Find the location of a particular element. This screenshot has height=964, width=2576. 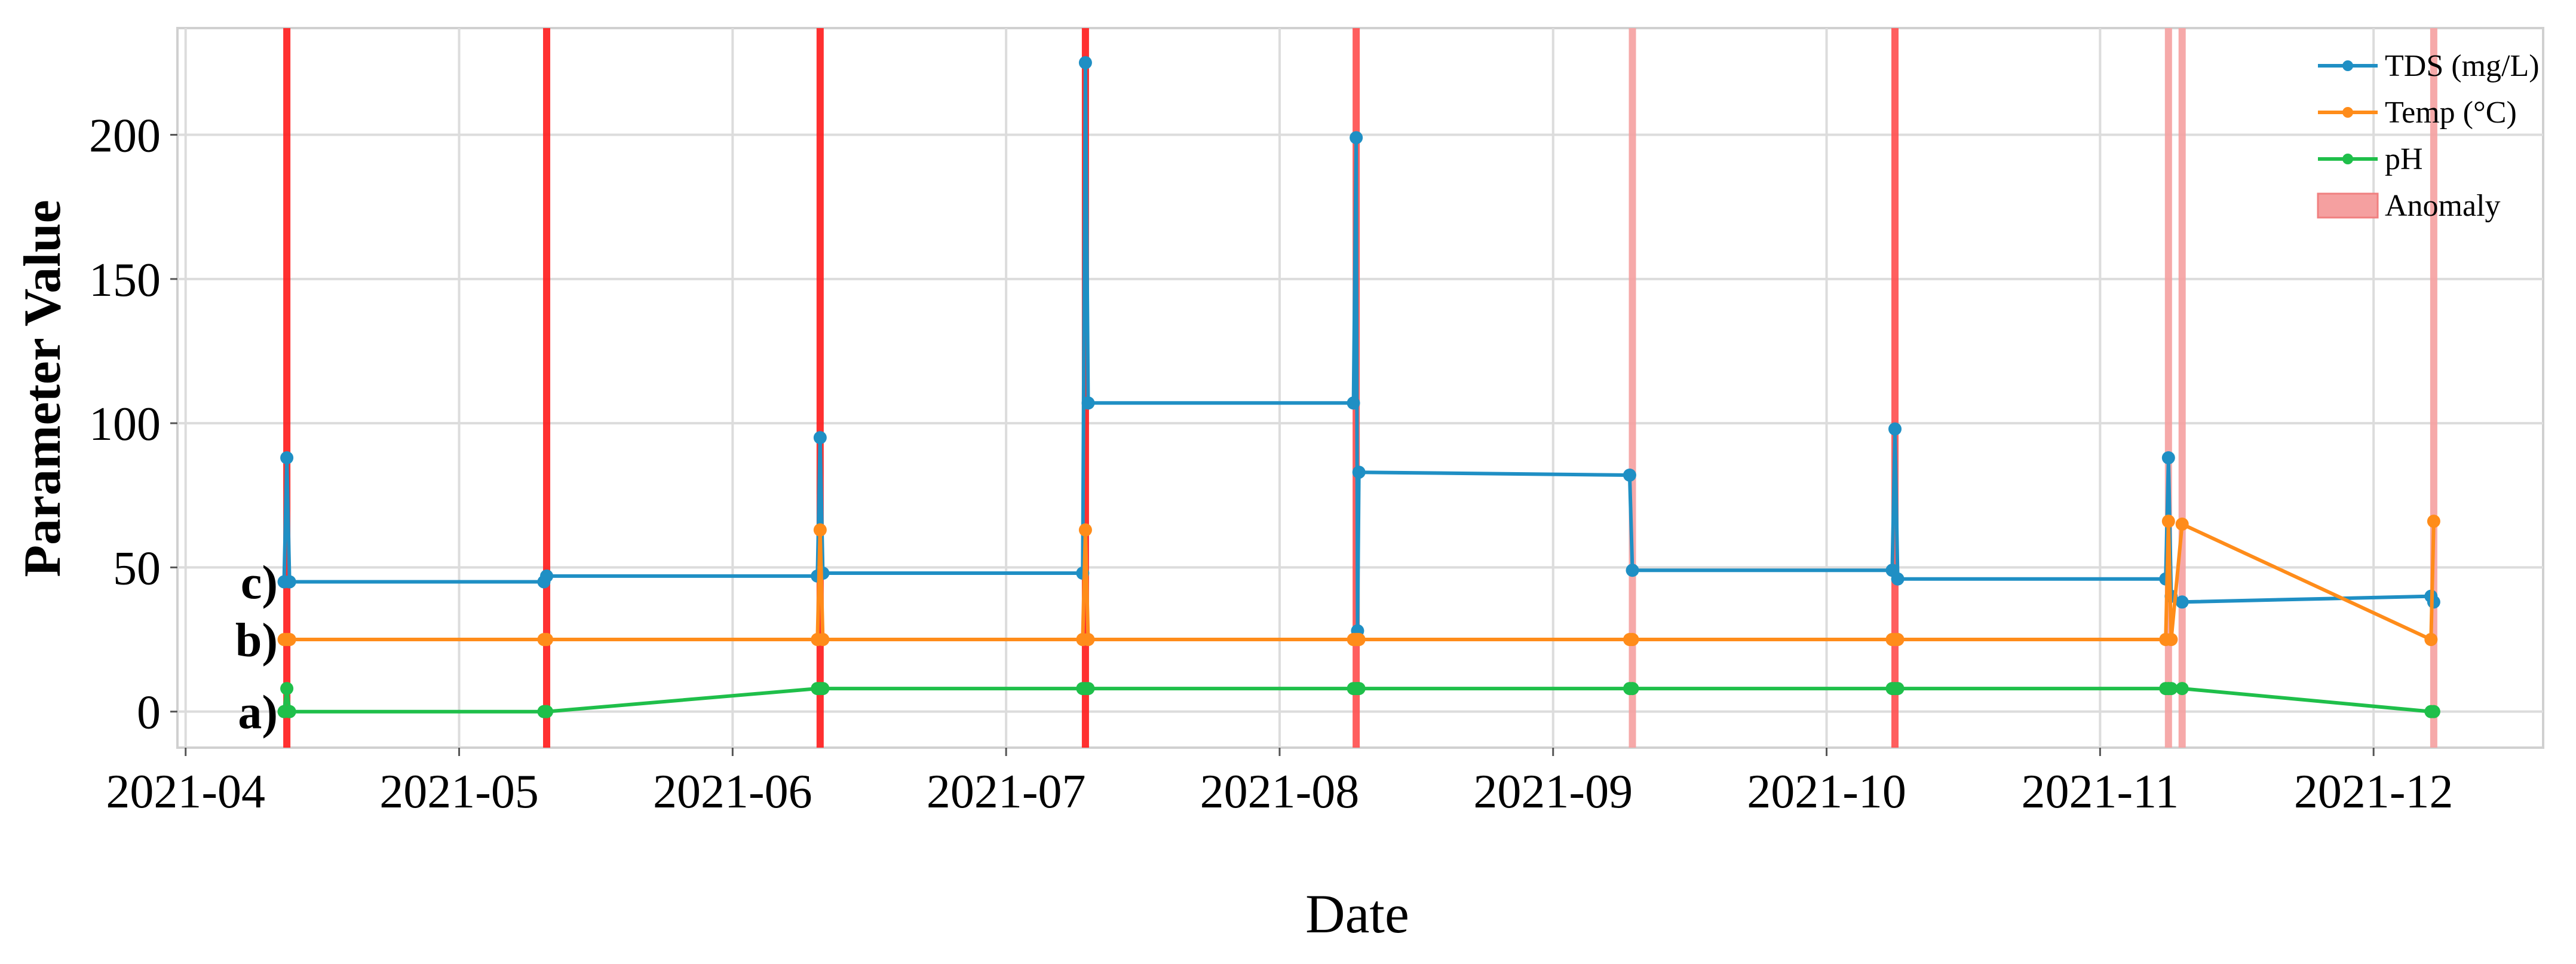

legend-label: TDS (mg/L) is located at coordinates (2463, 66).